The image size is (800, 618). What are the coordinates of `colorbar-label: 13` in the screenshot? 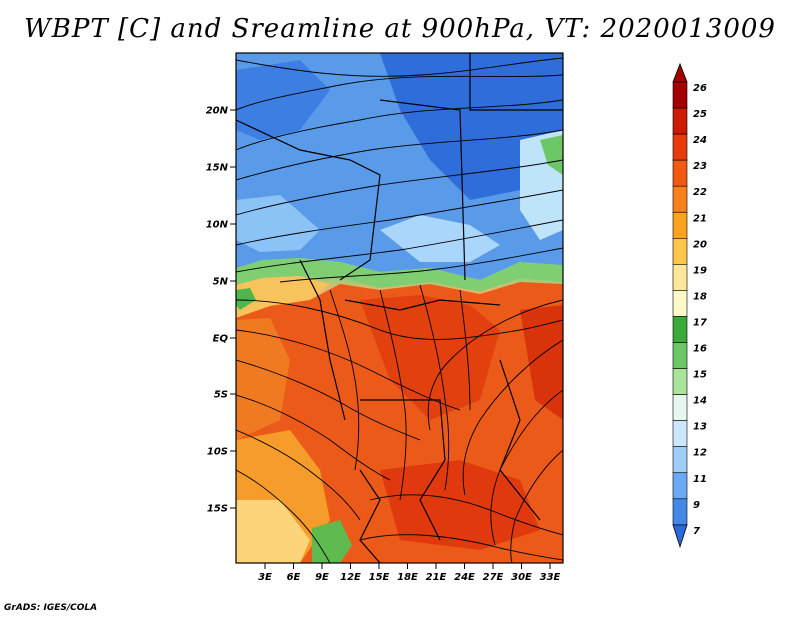 It's located at (700, 427).